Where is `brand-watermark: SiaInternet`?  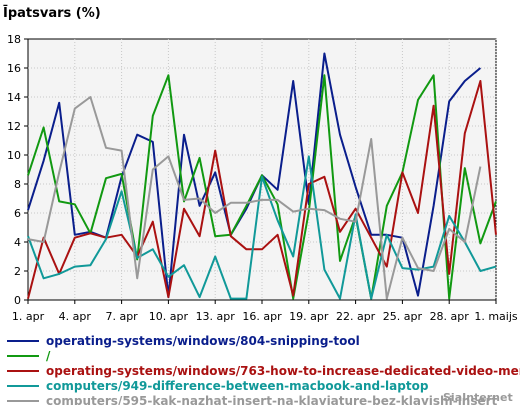
brand-watermark: SiaInternet is located at coordinates (478, 397).